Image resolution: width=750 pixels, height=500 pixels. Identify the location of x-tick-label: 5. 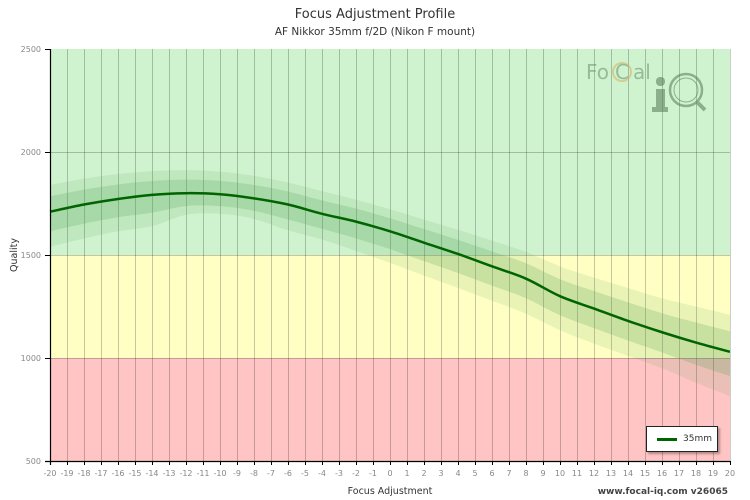
(474, 473).